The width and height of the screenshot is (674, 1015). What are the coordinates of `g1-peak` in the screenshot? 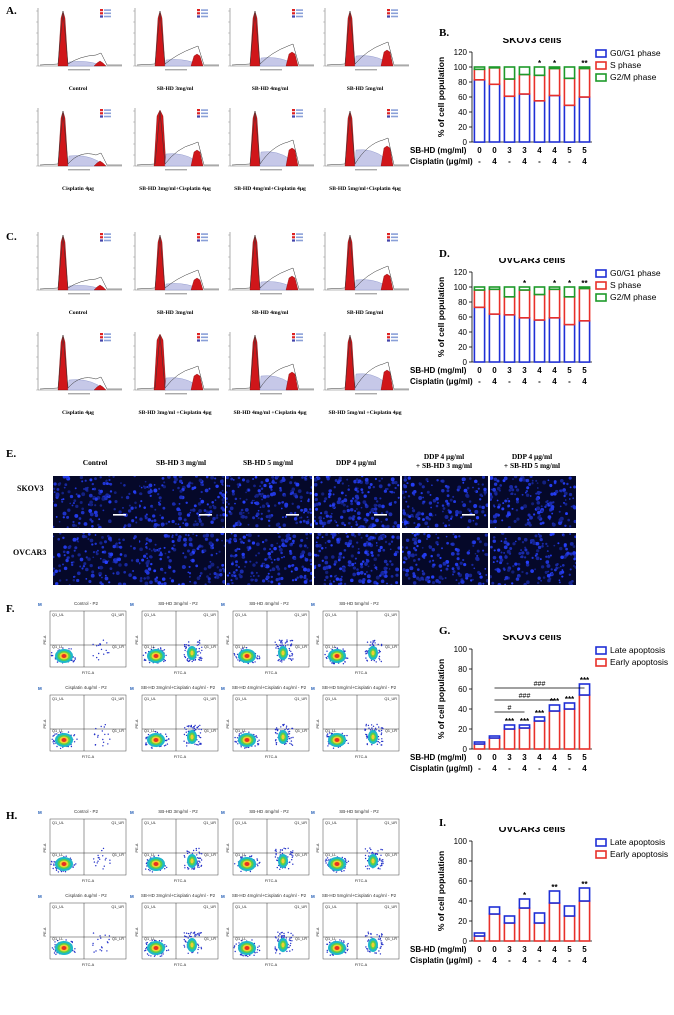 It's located at (160, 262).